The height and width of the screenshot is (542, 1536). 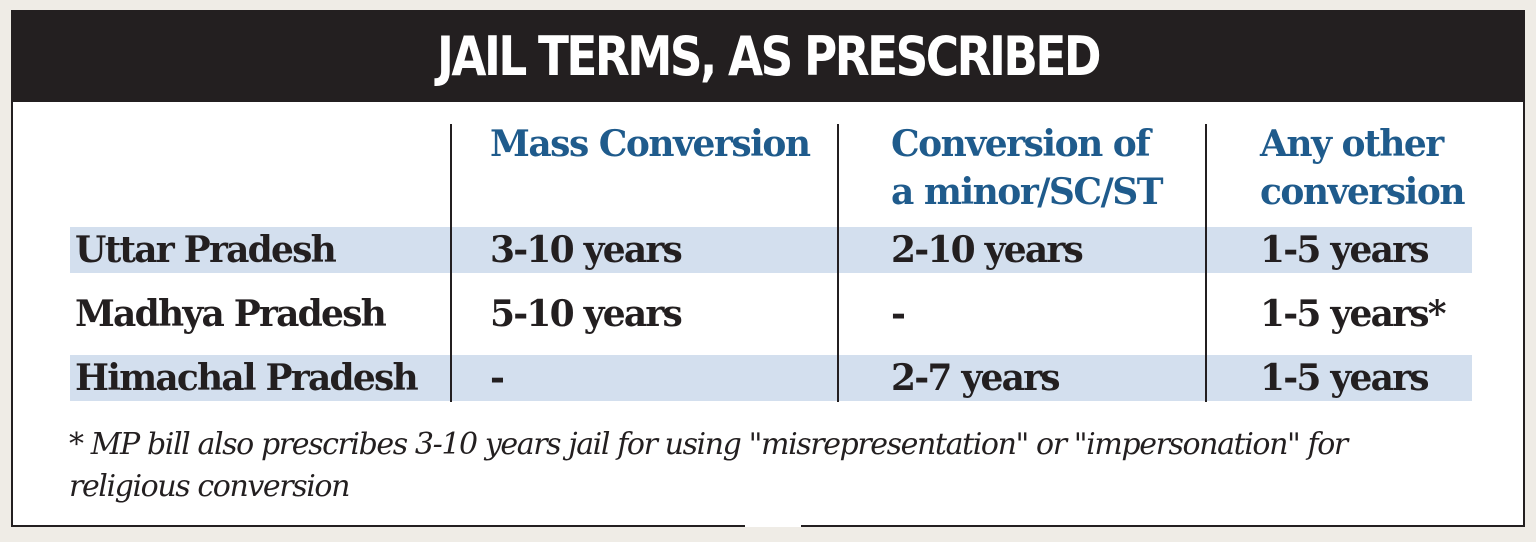 I want to click on cell-minor-madhya-pradesh: -, so click(x=898, y=314).